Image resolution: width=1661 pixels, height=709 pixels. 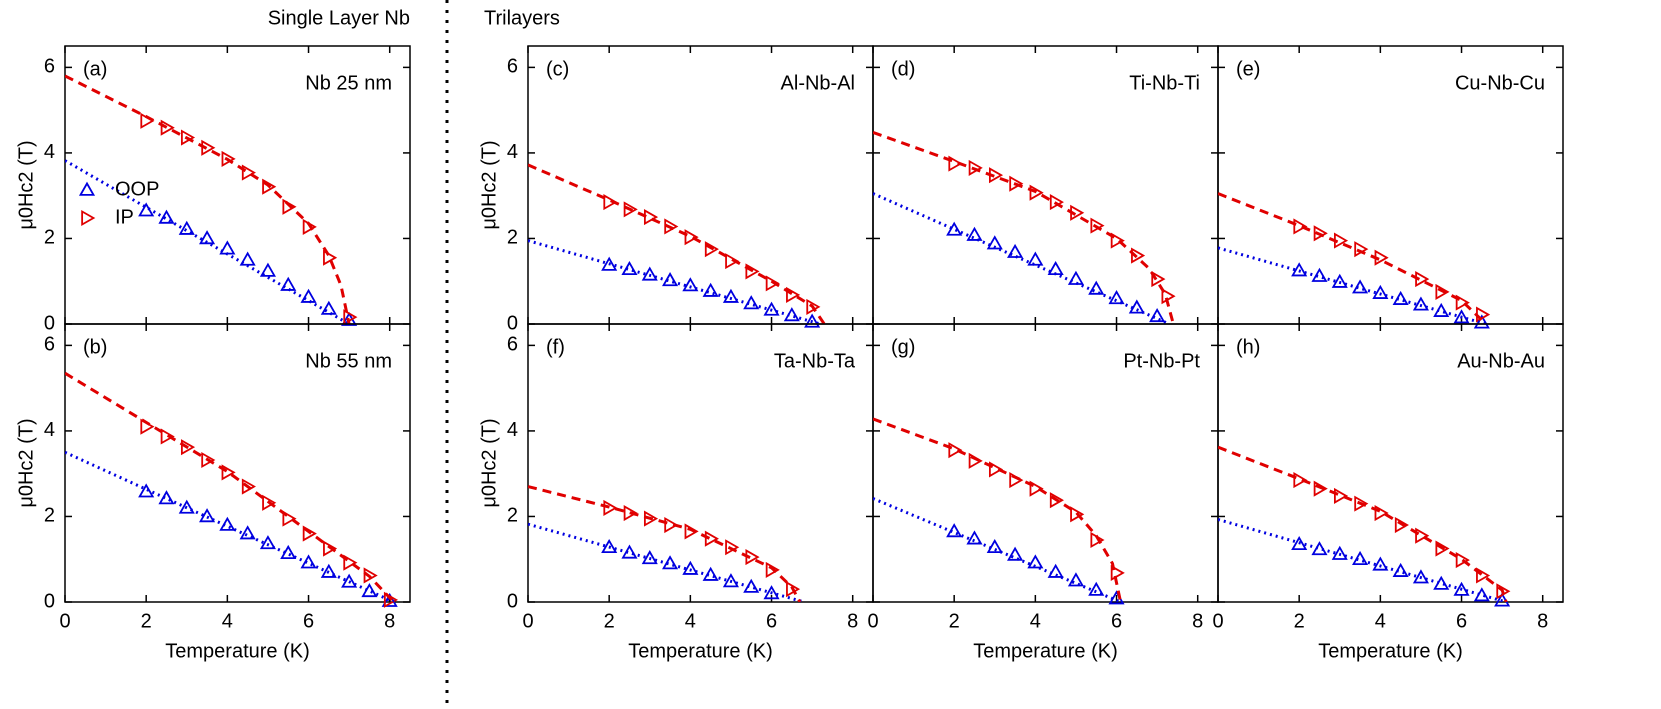 What do you see at coordinates (1248, 347) in the screenshot?
I see `panel-label: (h)` at bounding box center [1248, 347].